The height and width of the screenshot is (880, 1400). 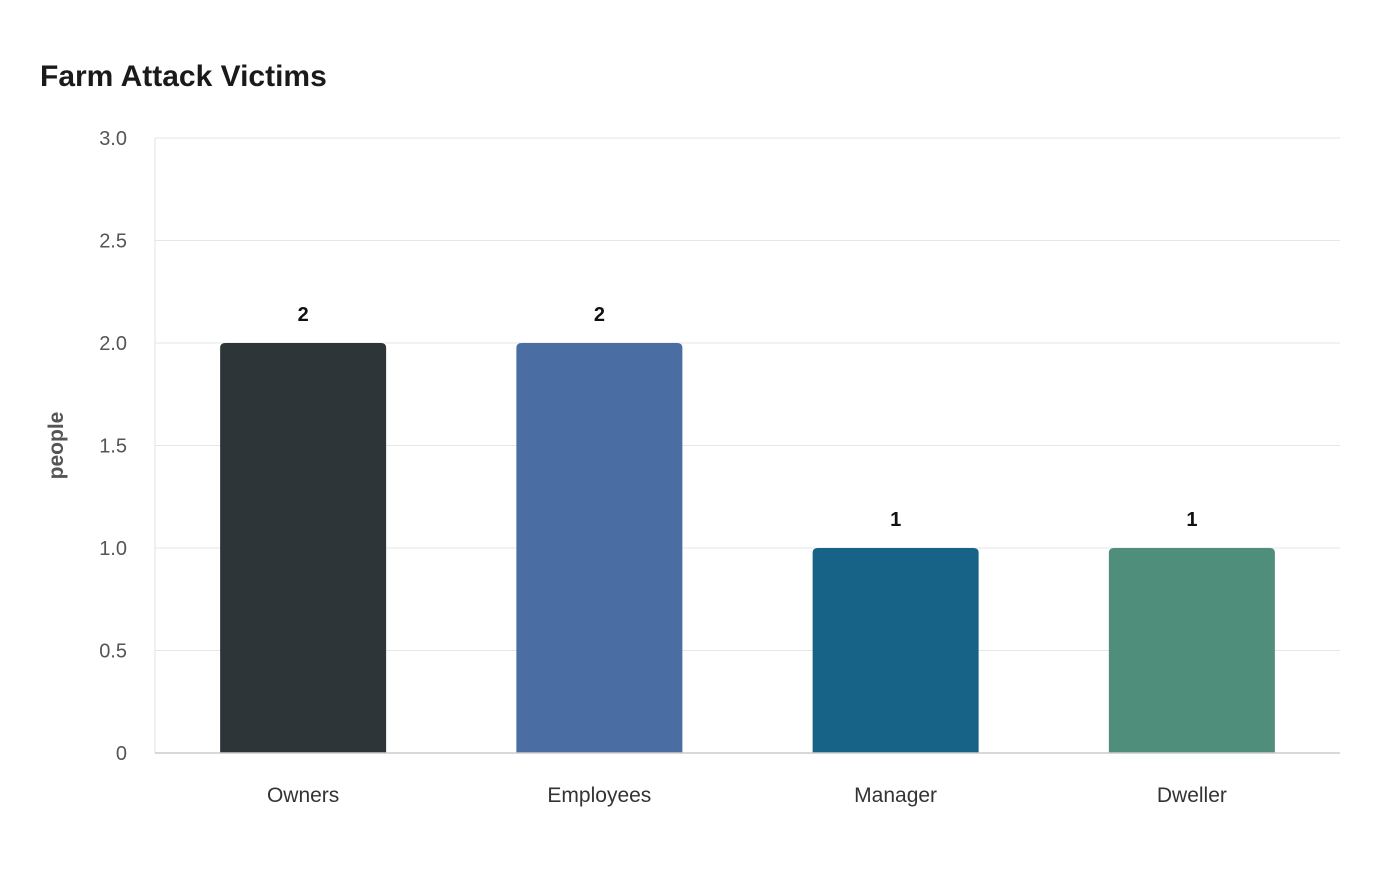 What do you see at coordinates (599, 548) in the screenshot?
I see `bar-employees` at bounding box center [599, 548].